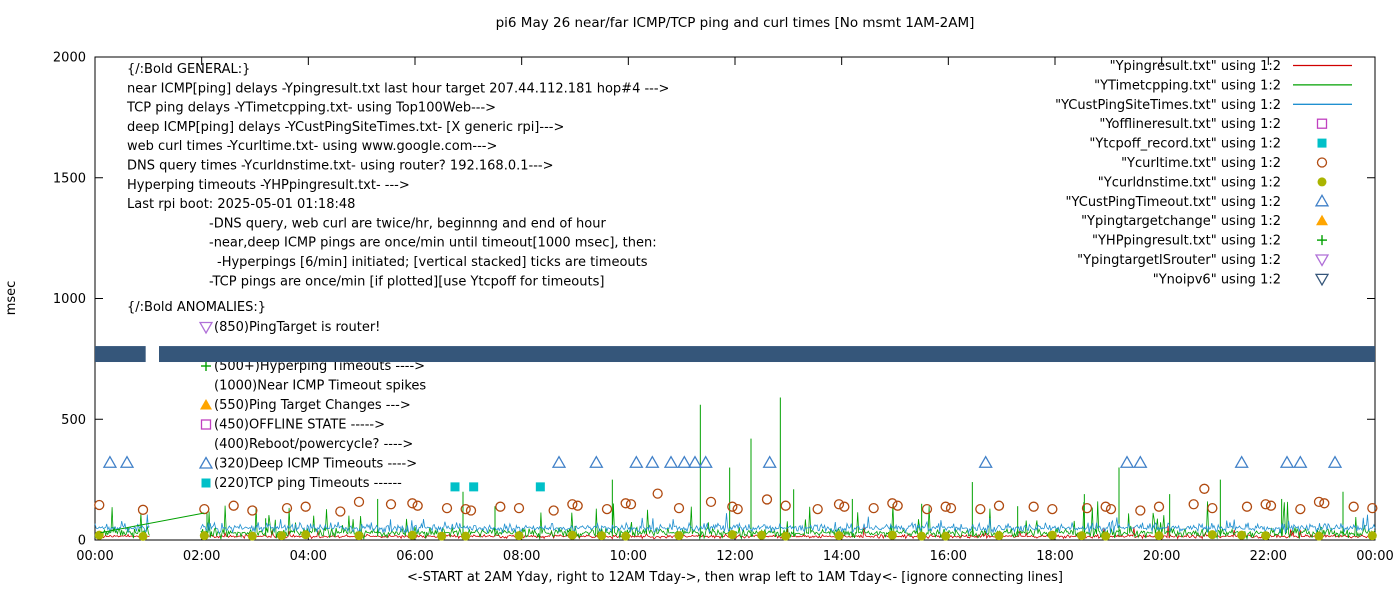  What do you see at coordinates (201, 556) in the screenshot?
I see `x-tick-label: 02:00` at bounding box center [201, 556].